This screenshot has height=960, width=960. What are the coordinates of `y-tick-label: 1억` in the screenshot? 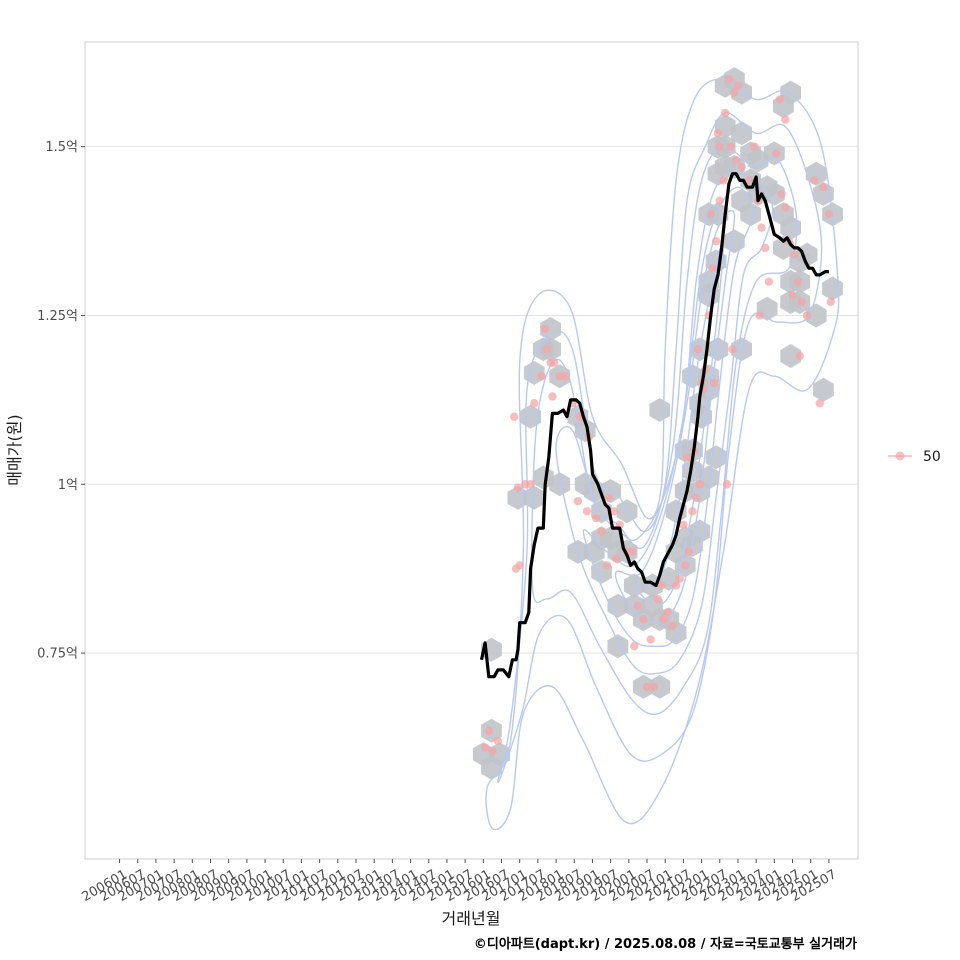 It's located at (68, 485).